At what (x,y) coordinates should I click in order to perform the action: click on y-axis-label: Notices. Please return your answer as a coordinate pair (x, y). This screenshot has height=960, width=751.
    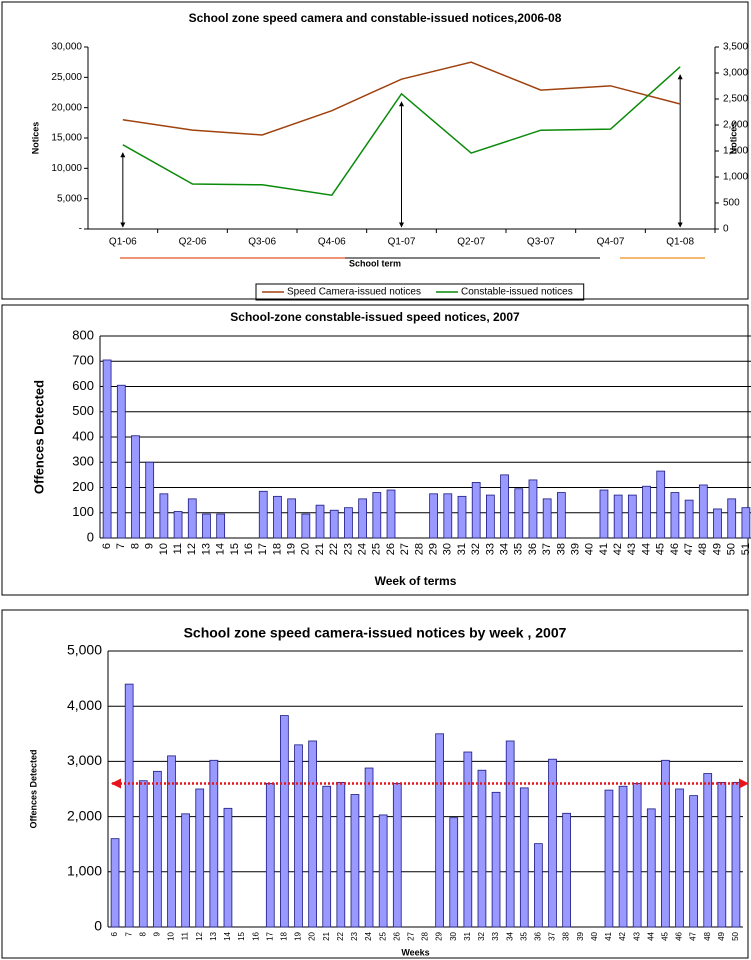
    Looking at the image, I should click on (35, 138).